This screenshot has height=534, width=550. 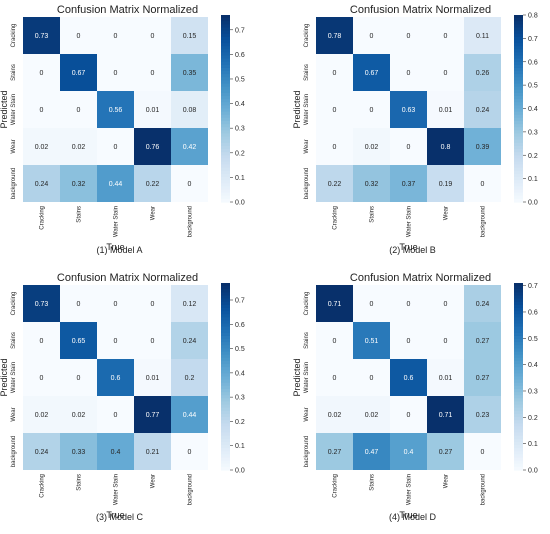 I want to click on colorbar-tick-label: 0.5, so click(x=240, y=349).